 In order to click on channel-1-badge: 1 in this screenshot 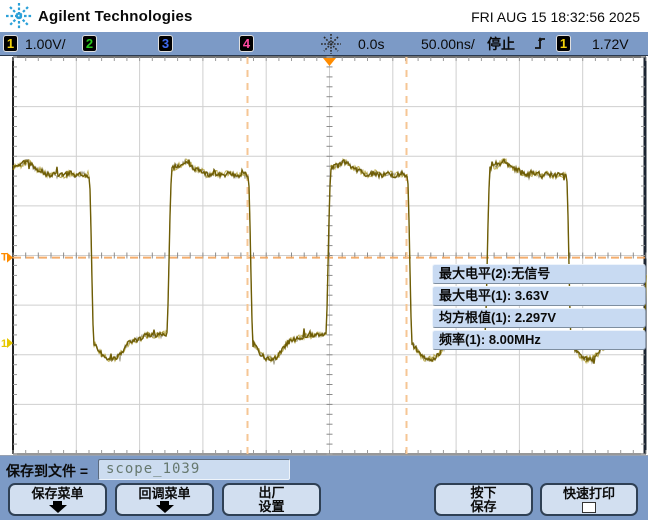, I will do `click(10, 43)`.